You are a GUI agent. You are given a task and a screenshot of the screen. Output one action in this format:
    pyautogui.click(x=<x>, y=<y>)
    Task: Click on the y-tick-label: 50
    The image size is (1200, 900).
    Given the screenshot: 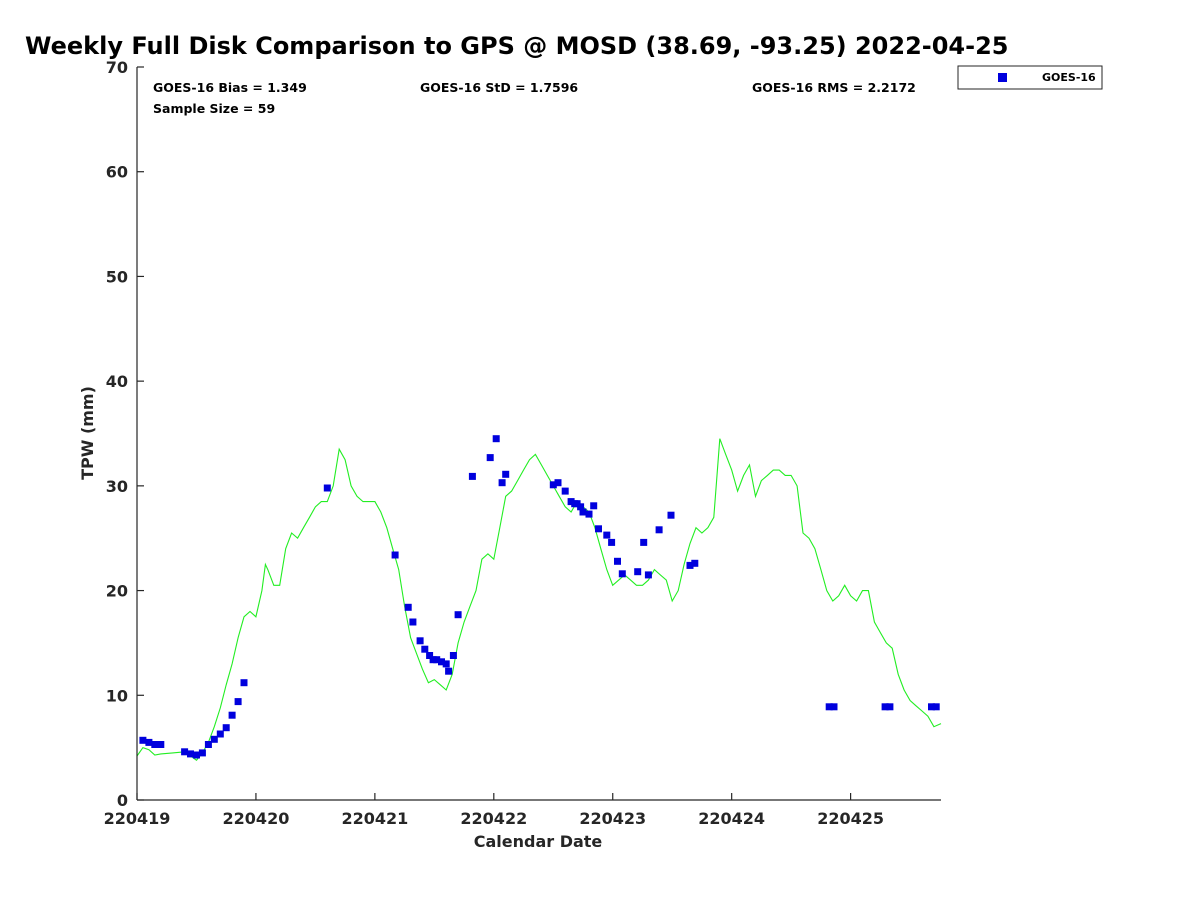 What is the action you would take?
    pyautogui.click(x=117, y=276)
    